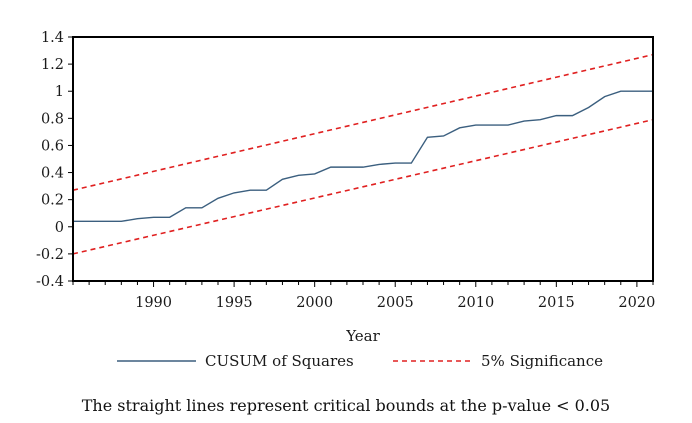 This screenshot has width=692, height=423. I want to click on y-tick-label: 0.8, so click(52, 119).